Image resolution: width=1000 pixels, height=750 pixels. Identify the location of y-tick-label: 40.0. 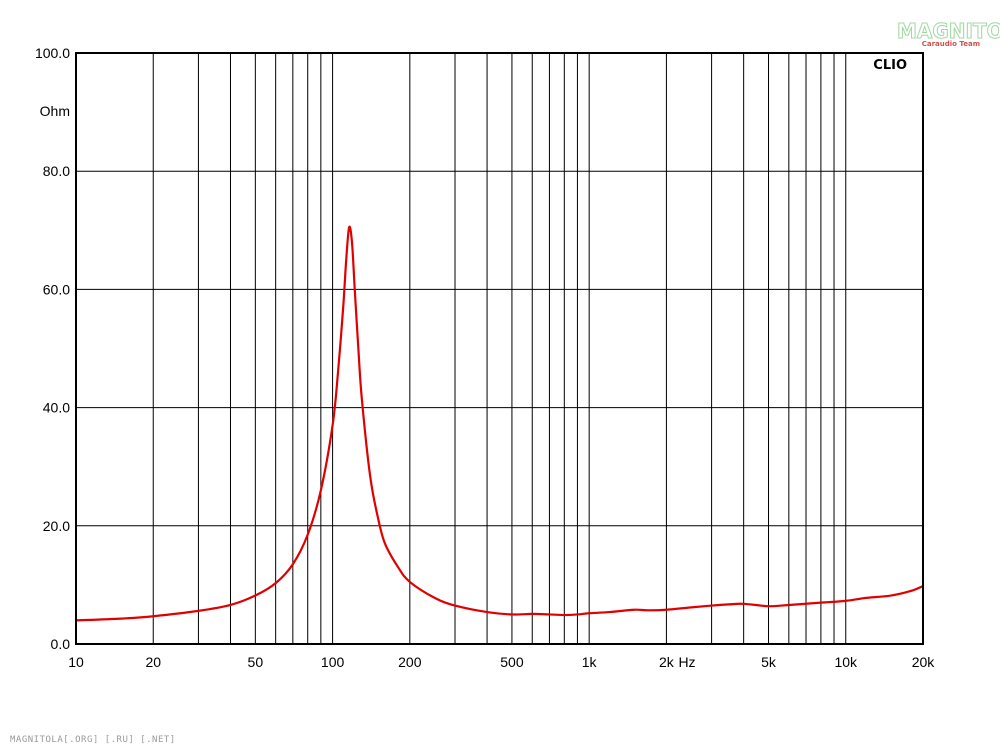
(56, 408).